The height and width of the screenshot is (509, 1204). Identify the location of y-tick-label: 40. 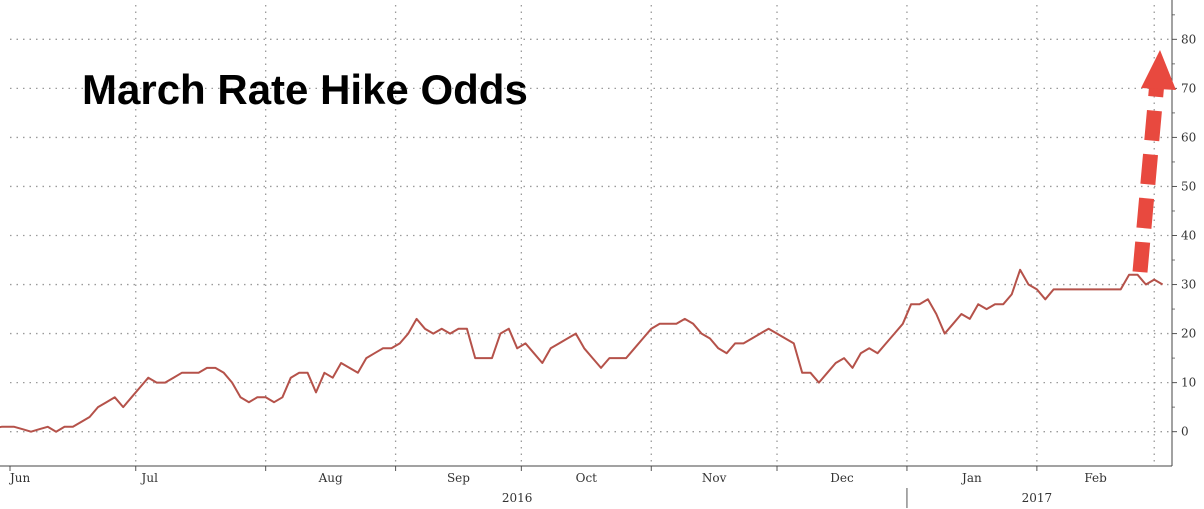
(1188, 236).